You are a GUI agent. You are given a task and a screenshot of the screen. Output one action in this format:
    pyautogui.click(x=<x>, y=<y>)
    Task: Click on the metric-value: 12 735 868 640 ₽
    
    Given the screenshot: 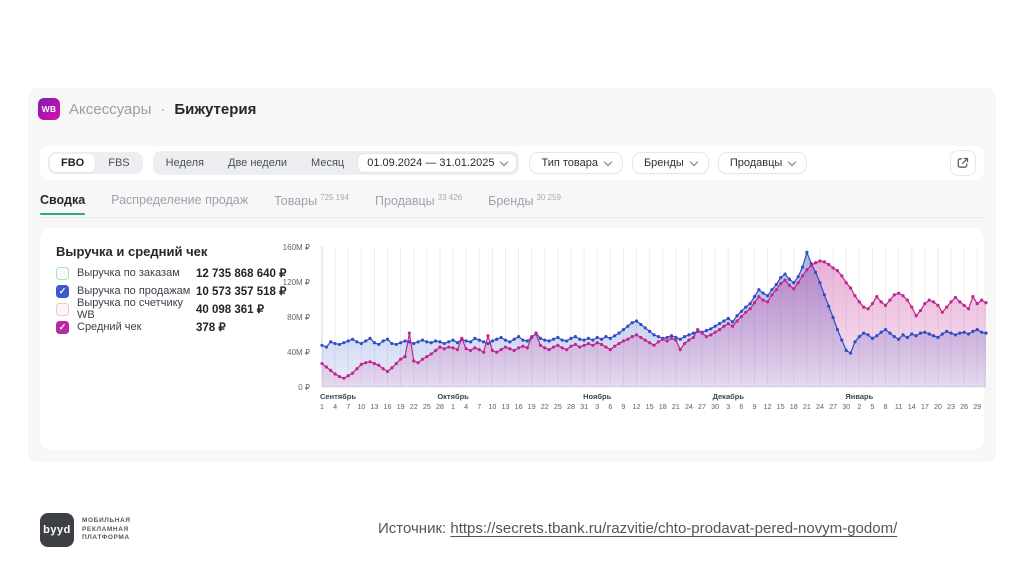 What is the action you would take?
    pyautogui.click(x=241, y=274)
    